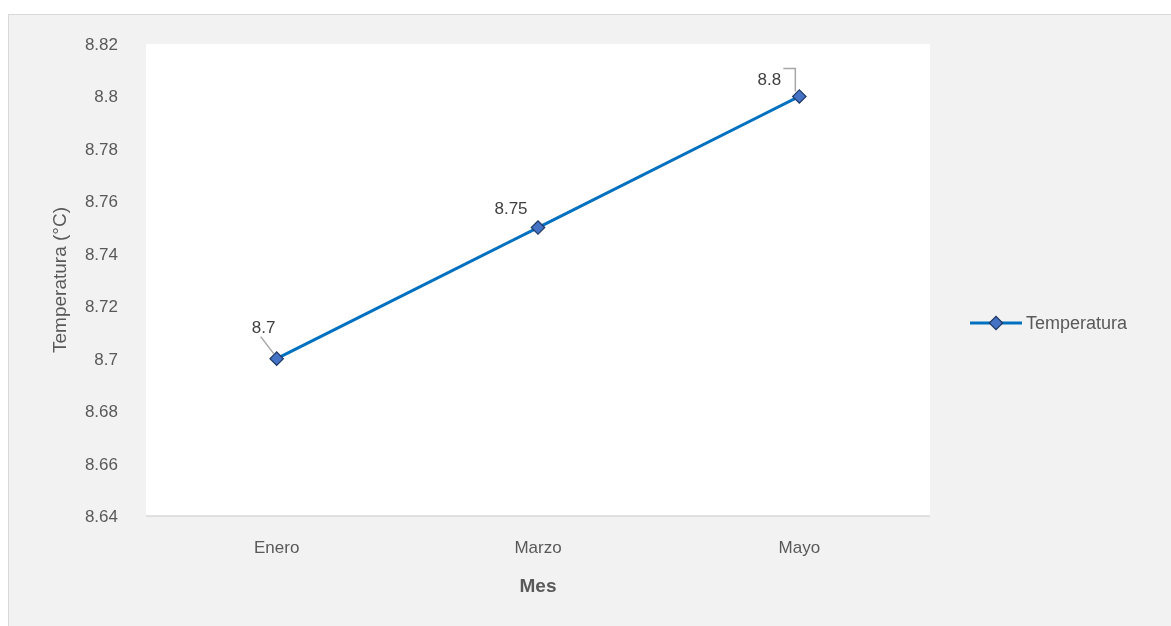 The height and width of the screenshot is (626, 1171). What do you see at coordinates (101, 307) in the screenshot?
I see `y-tick-label: 8.72` at bounding box center [101, 307].